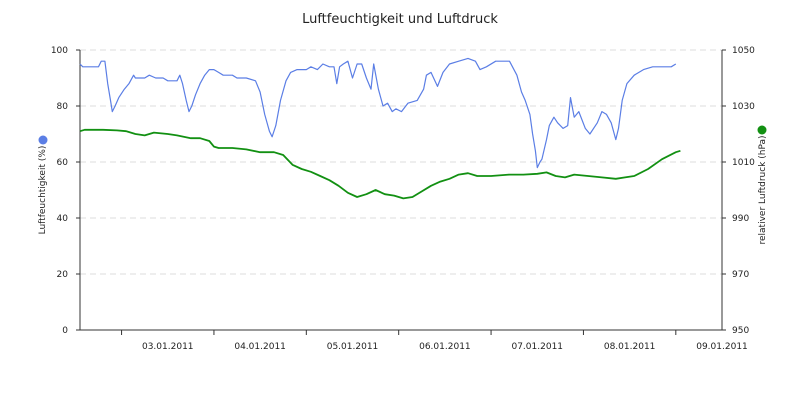 Image resolution: width=800 pixels, height=400 pixels. Describe the element at coordinates (722, 347) in the screenshot. I see `x-tick-label: 09.01.2011` at that location.